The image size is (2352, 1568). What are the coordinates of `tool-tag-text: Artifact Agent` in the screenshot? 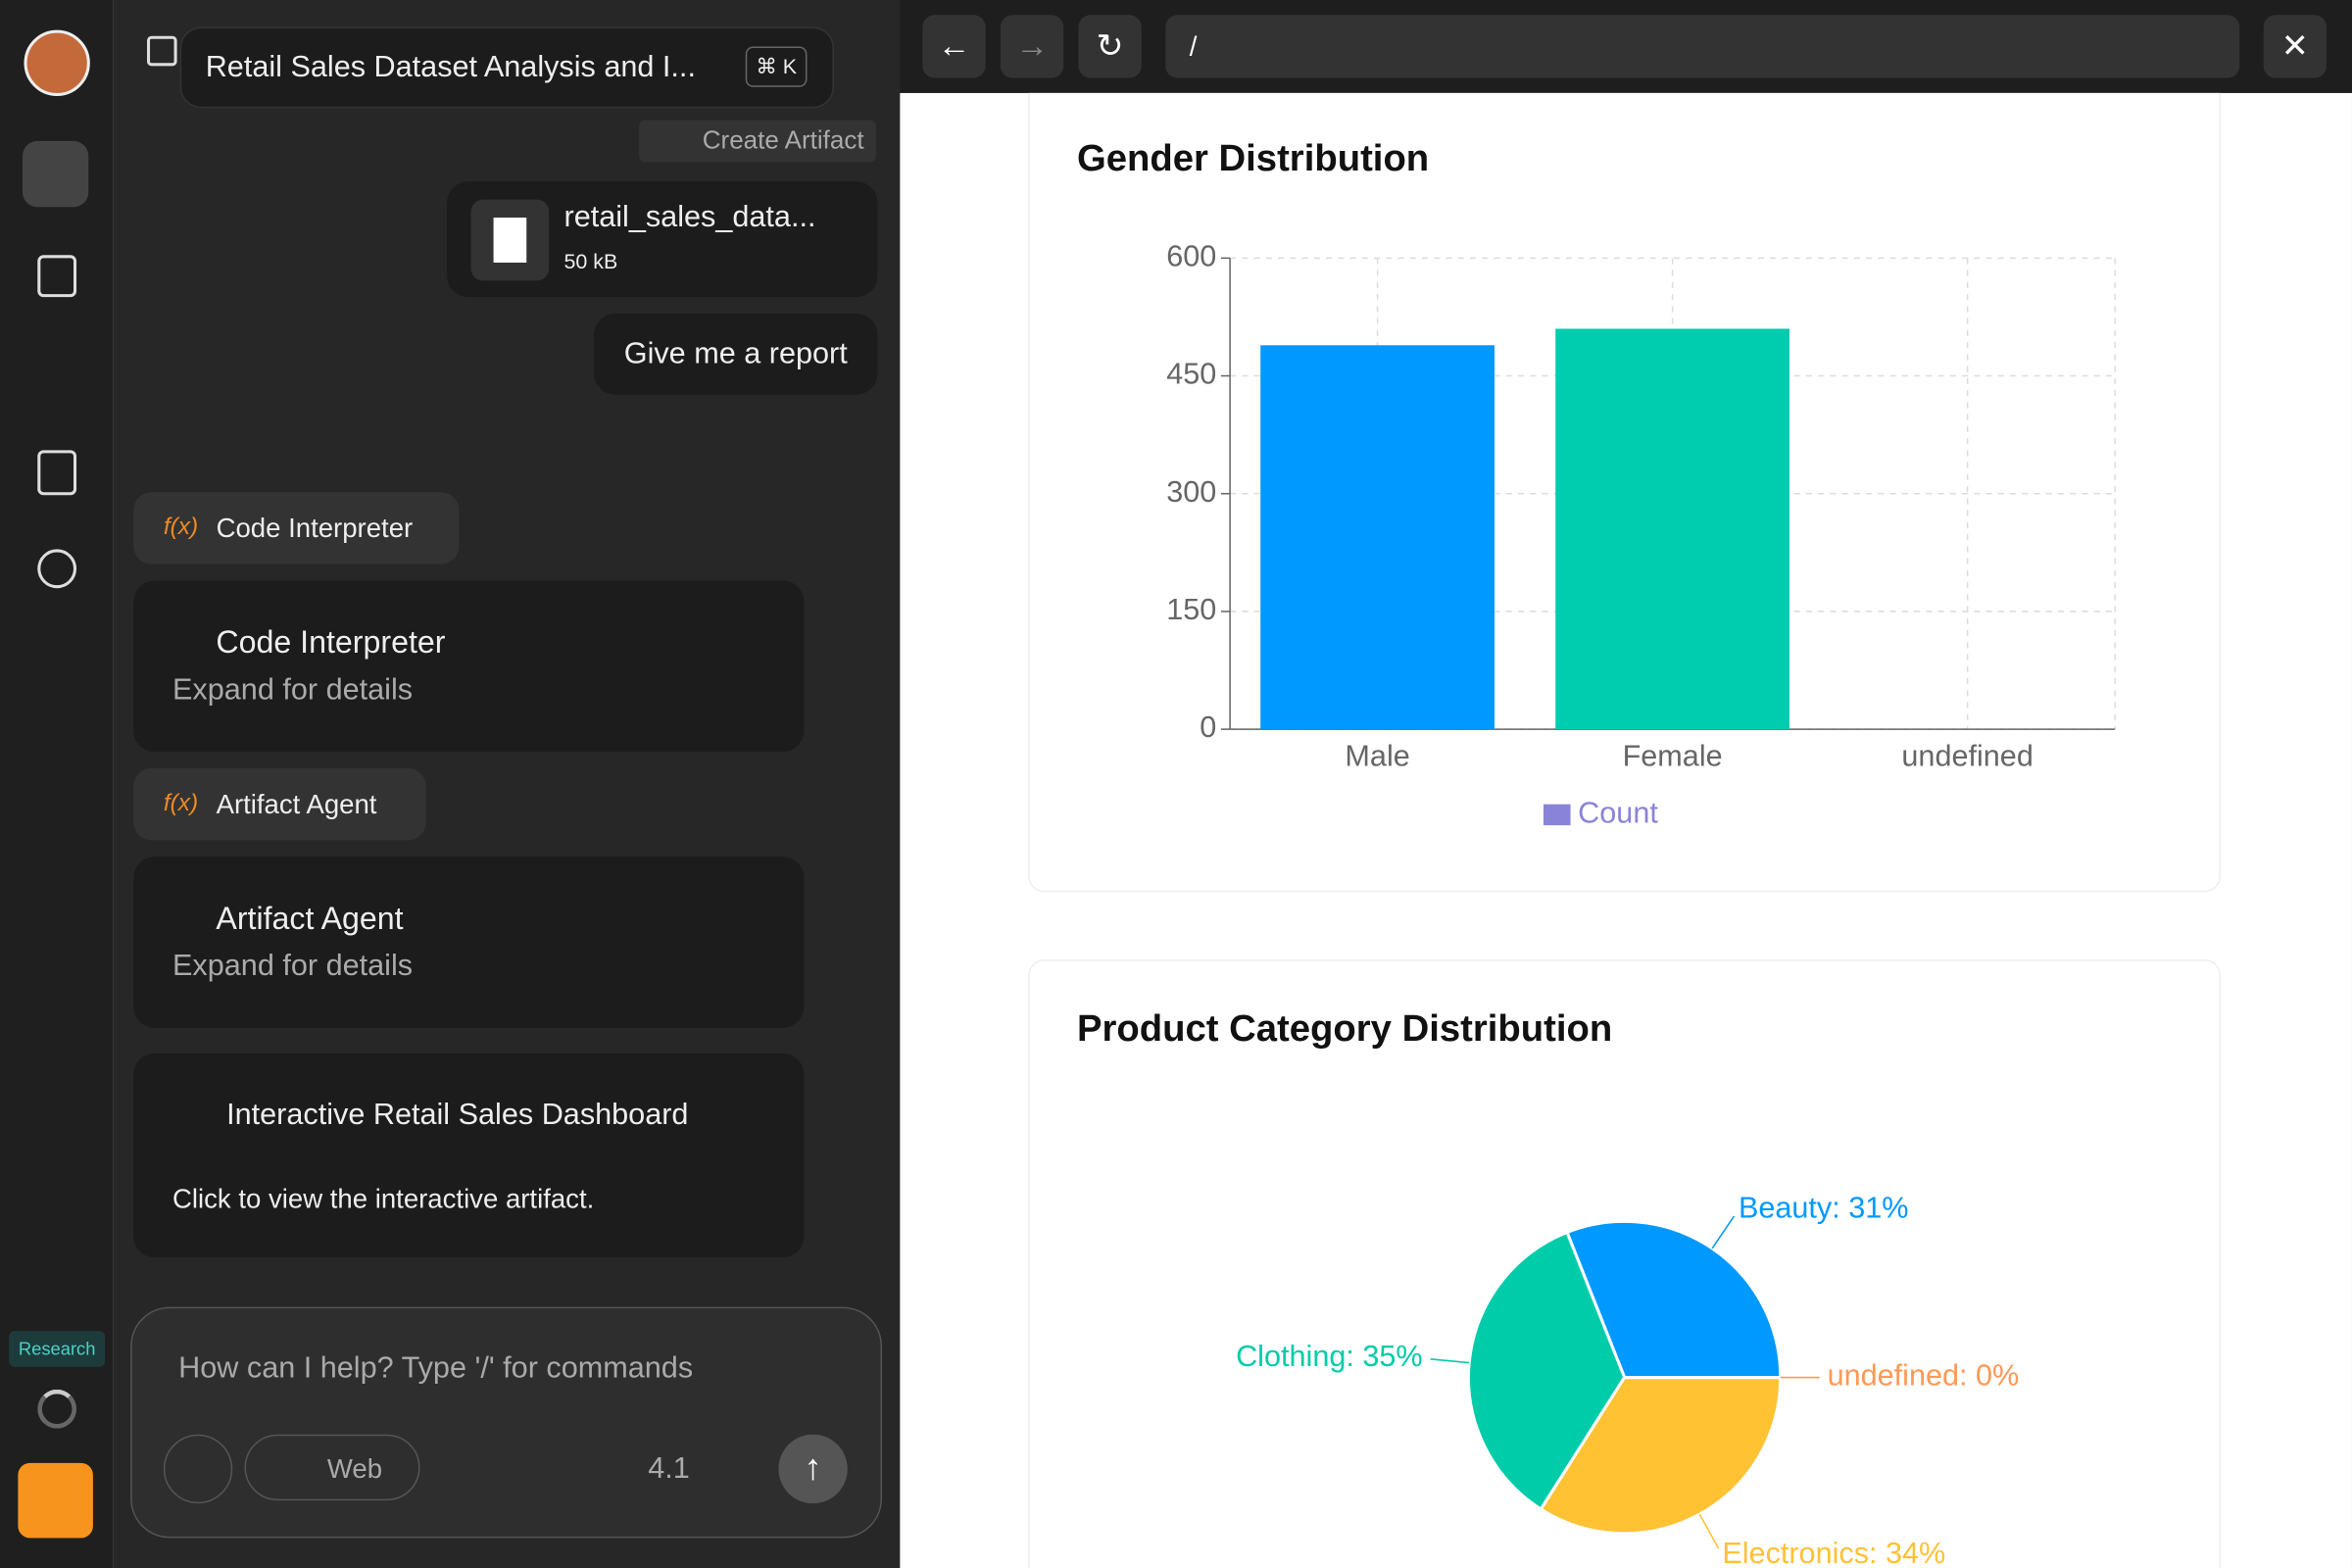 It's located at (296, 803).